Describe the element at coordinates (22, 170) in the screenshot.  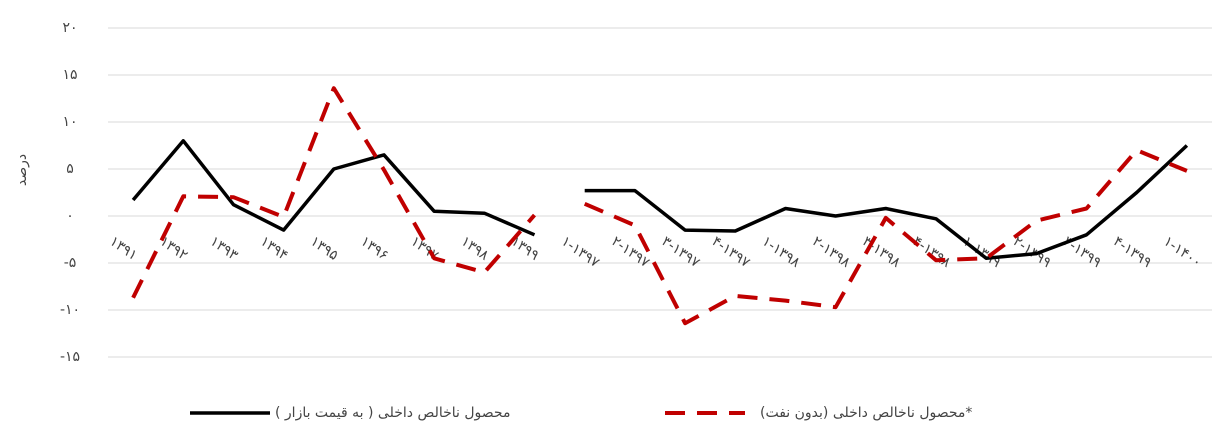
I see `y-axis-title: درصد` at that location.